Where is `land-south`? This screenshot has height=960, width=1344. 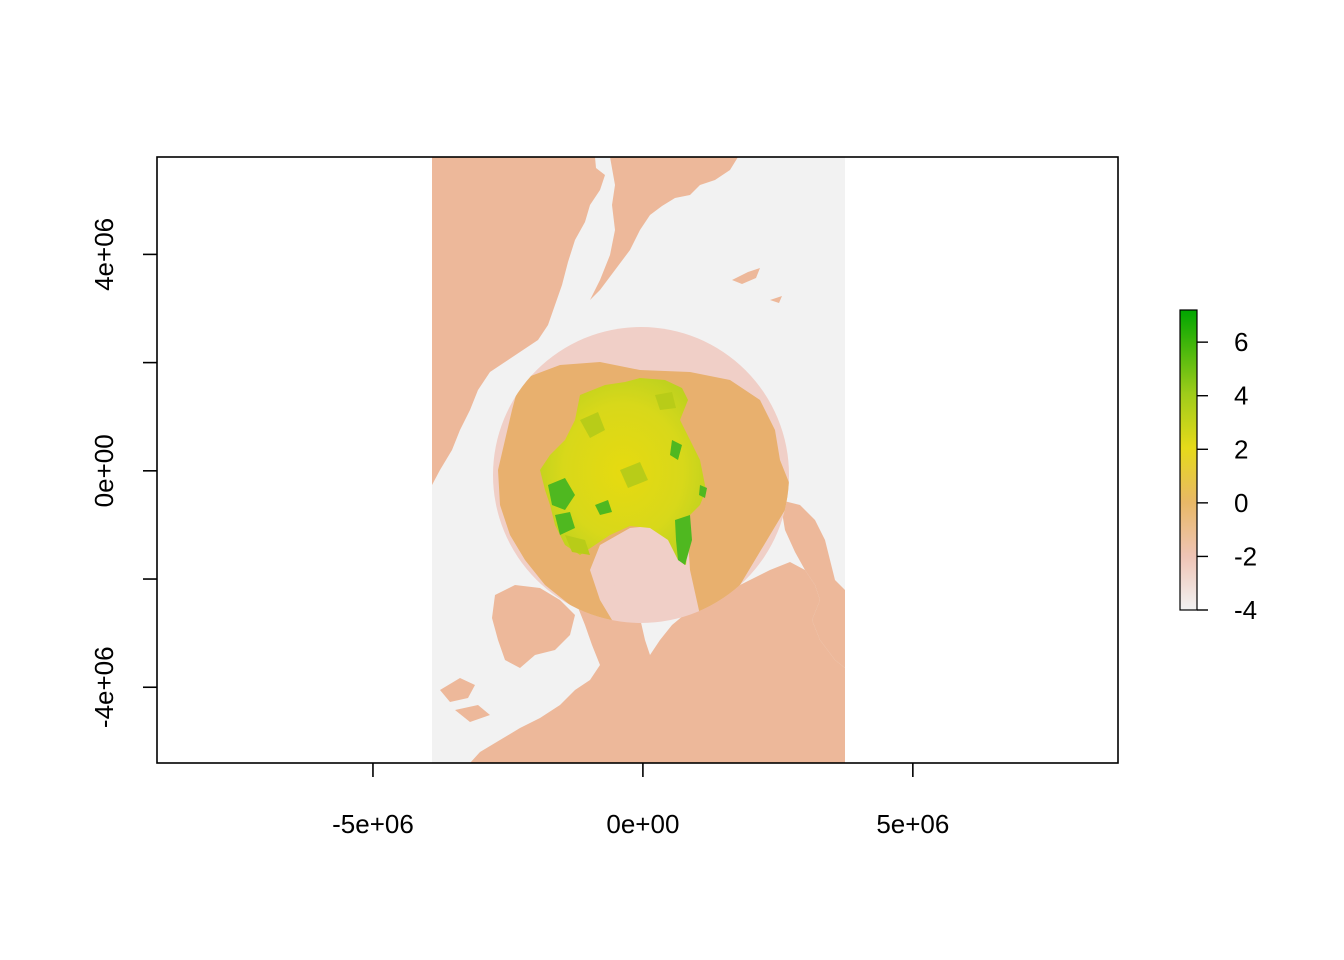
land-south is located at coordinates (657, 662).